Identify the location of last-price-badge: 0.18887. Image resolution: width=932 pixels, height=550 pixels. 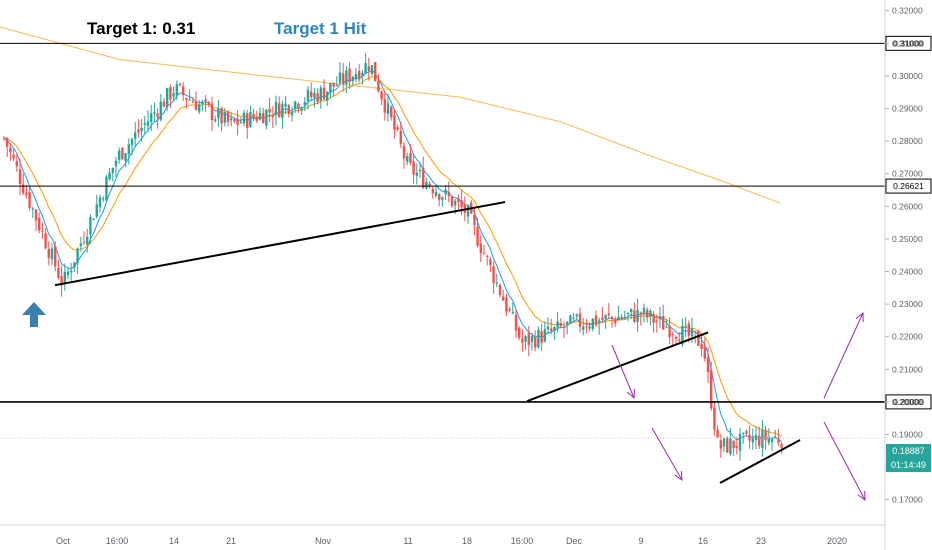
(908, 451).